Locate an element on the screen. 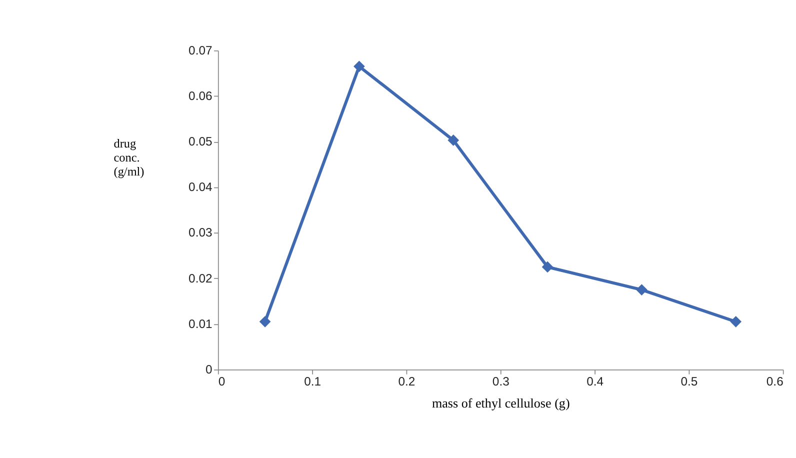 The height and width of the screenshot is (458, 796). y-tick-label: 0.02 is located at coordinates (200, 278).